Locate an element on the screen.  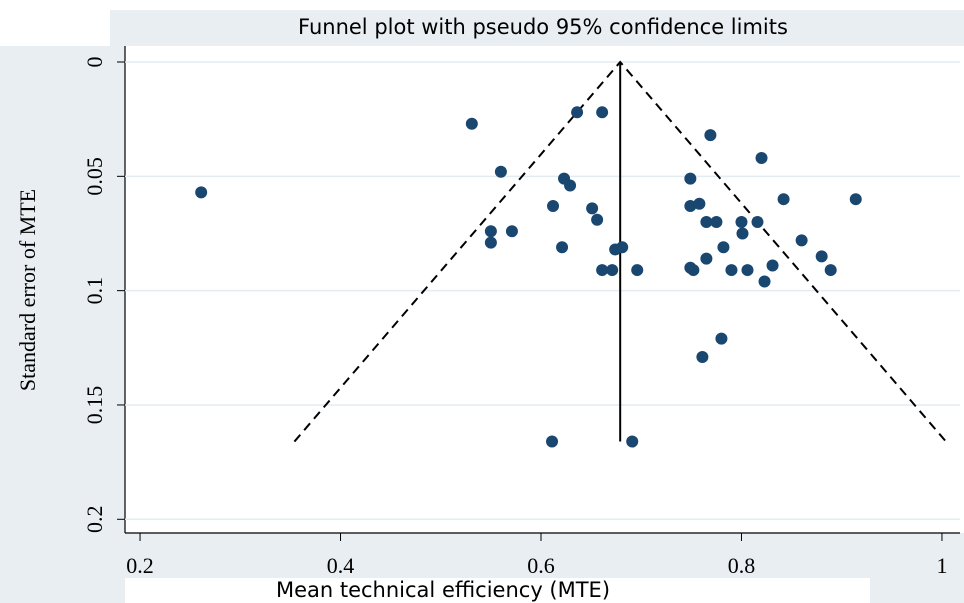
x-label-band is located at coordinates (497, 590).